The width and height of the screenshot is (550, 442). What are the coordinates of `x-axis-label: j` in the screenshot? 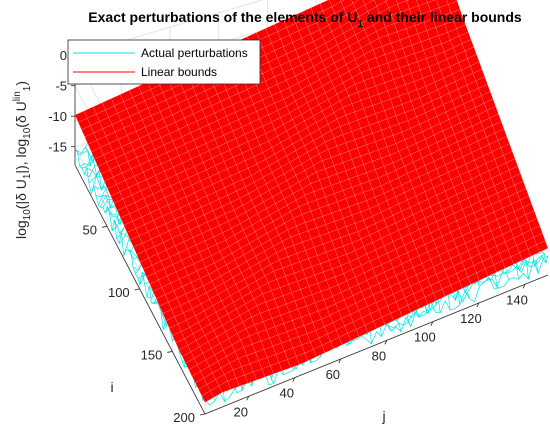 It's located at (383, 416).